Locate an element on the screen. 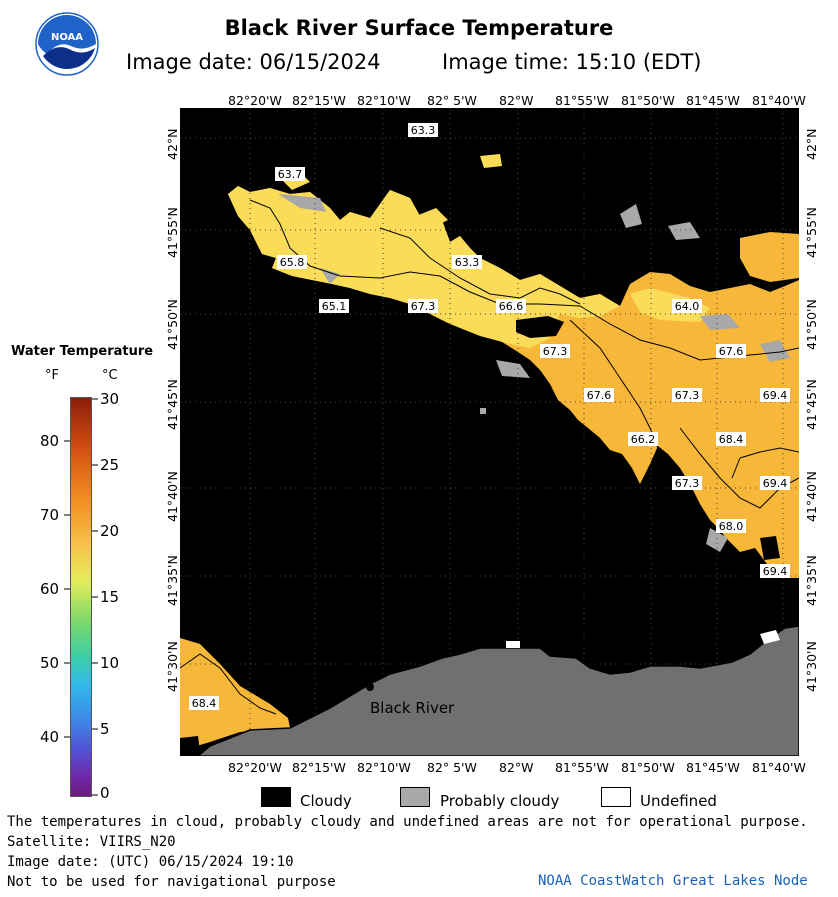 This screenshot has width=838, height=897. place-label: Black River is located at coordinates (412, 708).